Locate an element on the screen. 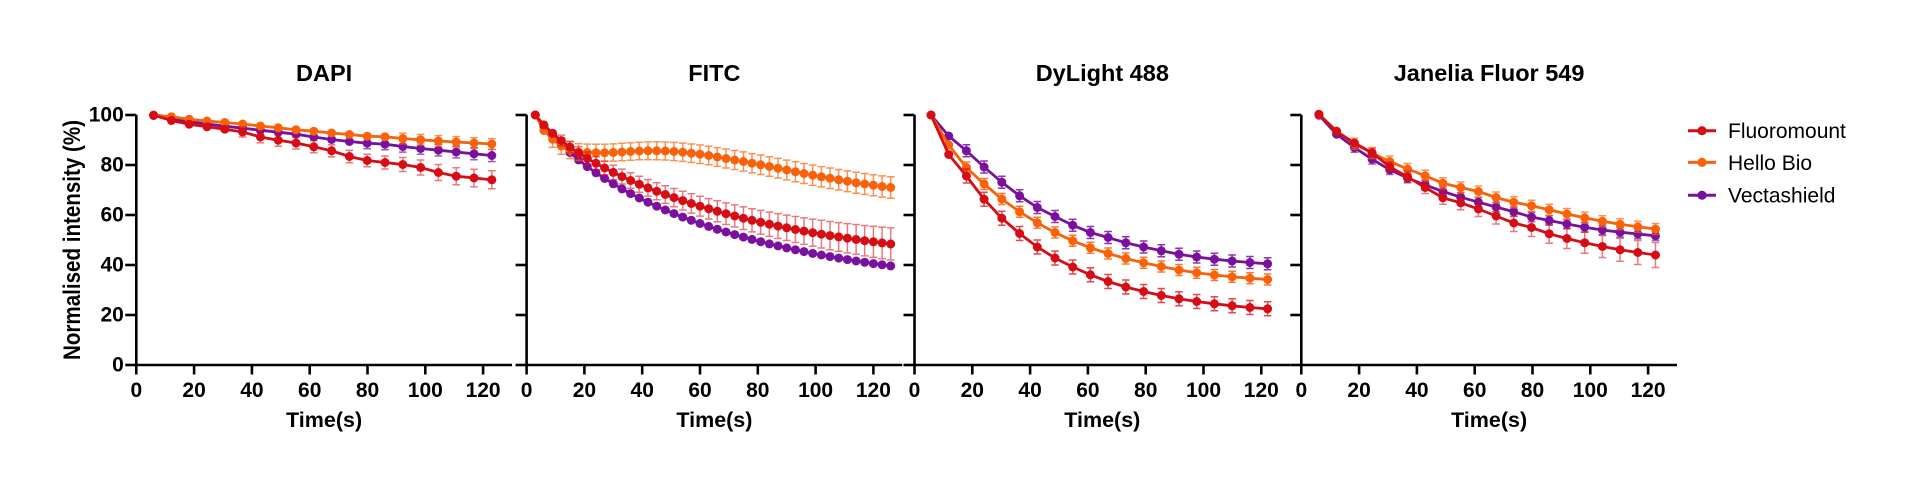 Image resolution: width=1906 pixels, height=498 pixels. svg-text: Hello Bio is located at coordinates (1770, 163).